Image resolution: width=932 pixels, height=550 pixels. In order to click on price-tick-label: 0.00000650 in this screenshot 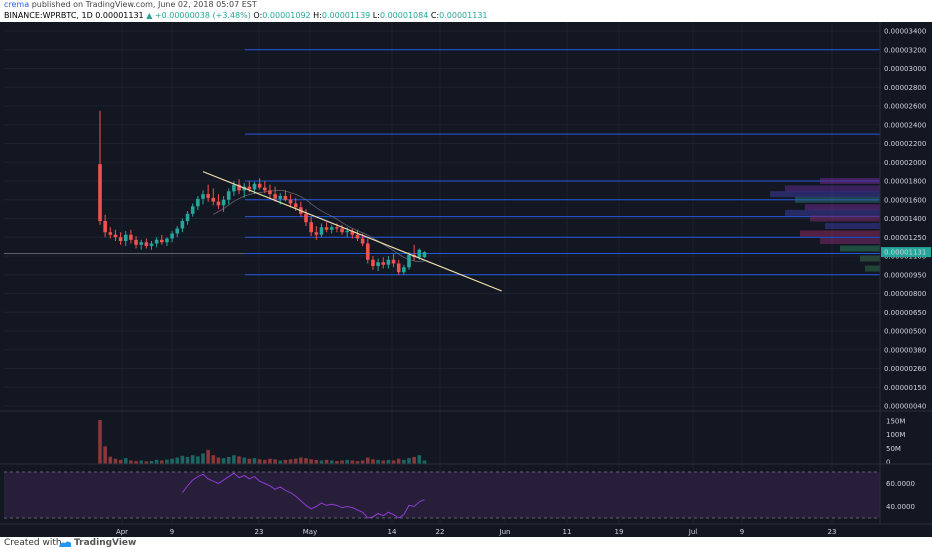, I will do `click(905, 313)`.